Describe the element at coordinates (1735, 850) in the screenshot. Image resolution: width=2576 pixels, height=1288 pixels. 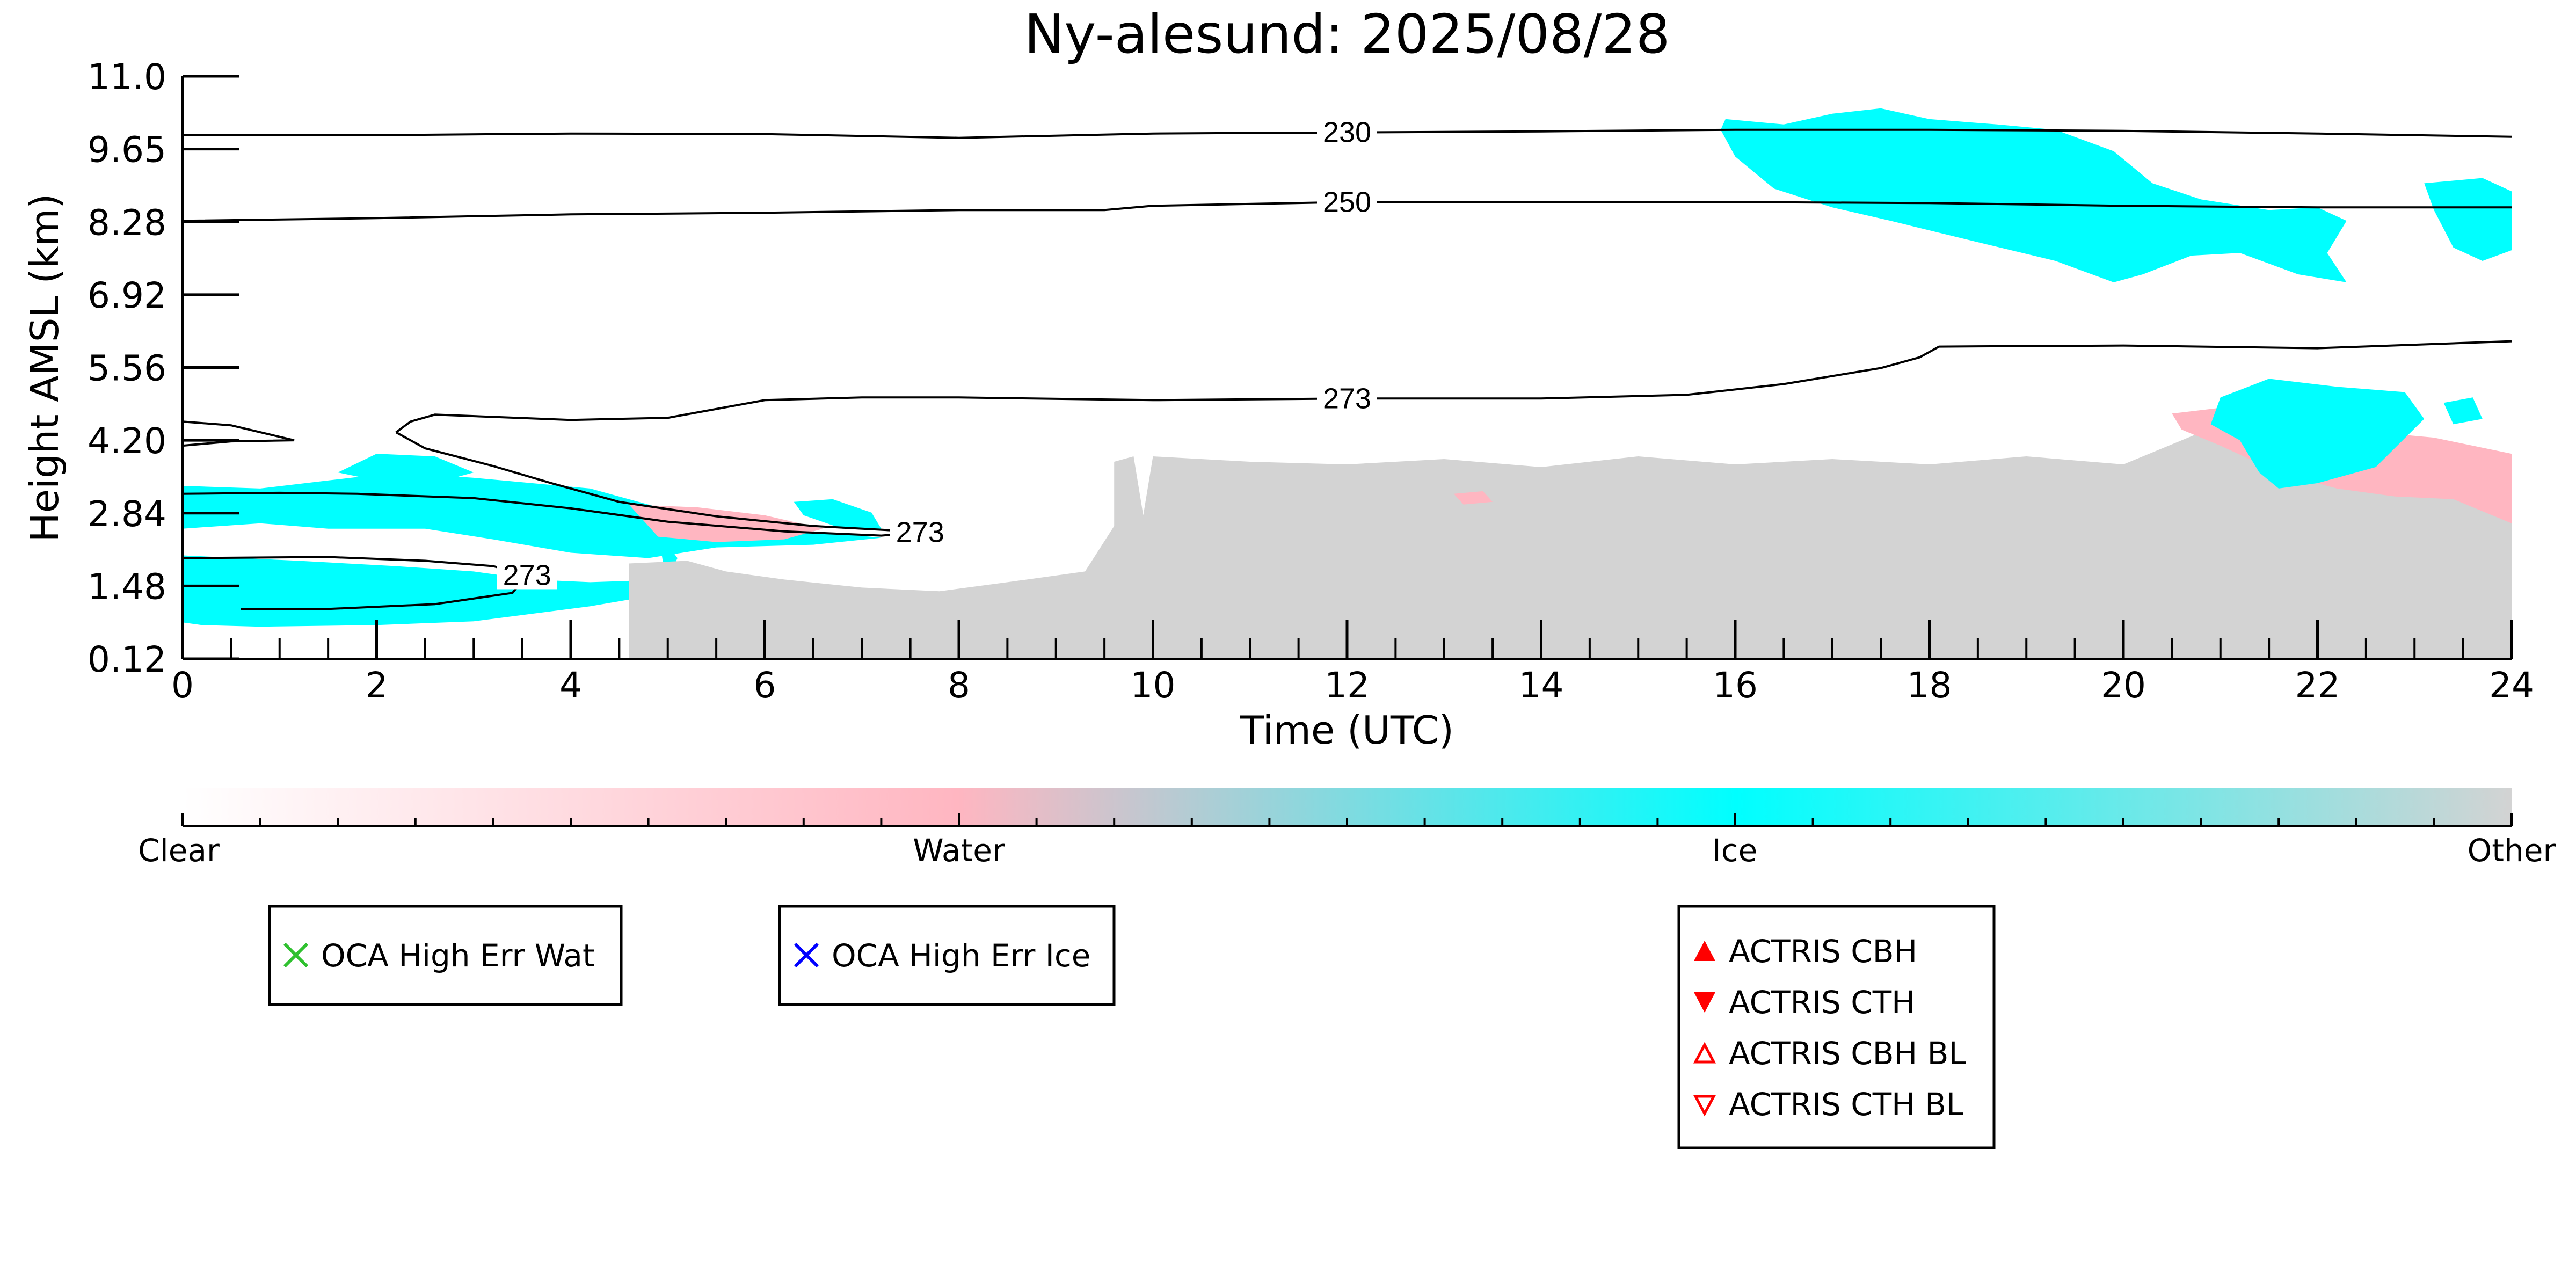
I see `colorbar-label-ice: Ice` at that location.